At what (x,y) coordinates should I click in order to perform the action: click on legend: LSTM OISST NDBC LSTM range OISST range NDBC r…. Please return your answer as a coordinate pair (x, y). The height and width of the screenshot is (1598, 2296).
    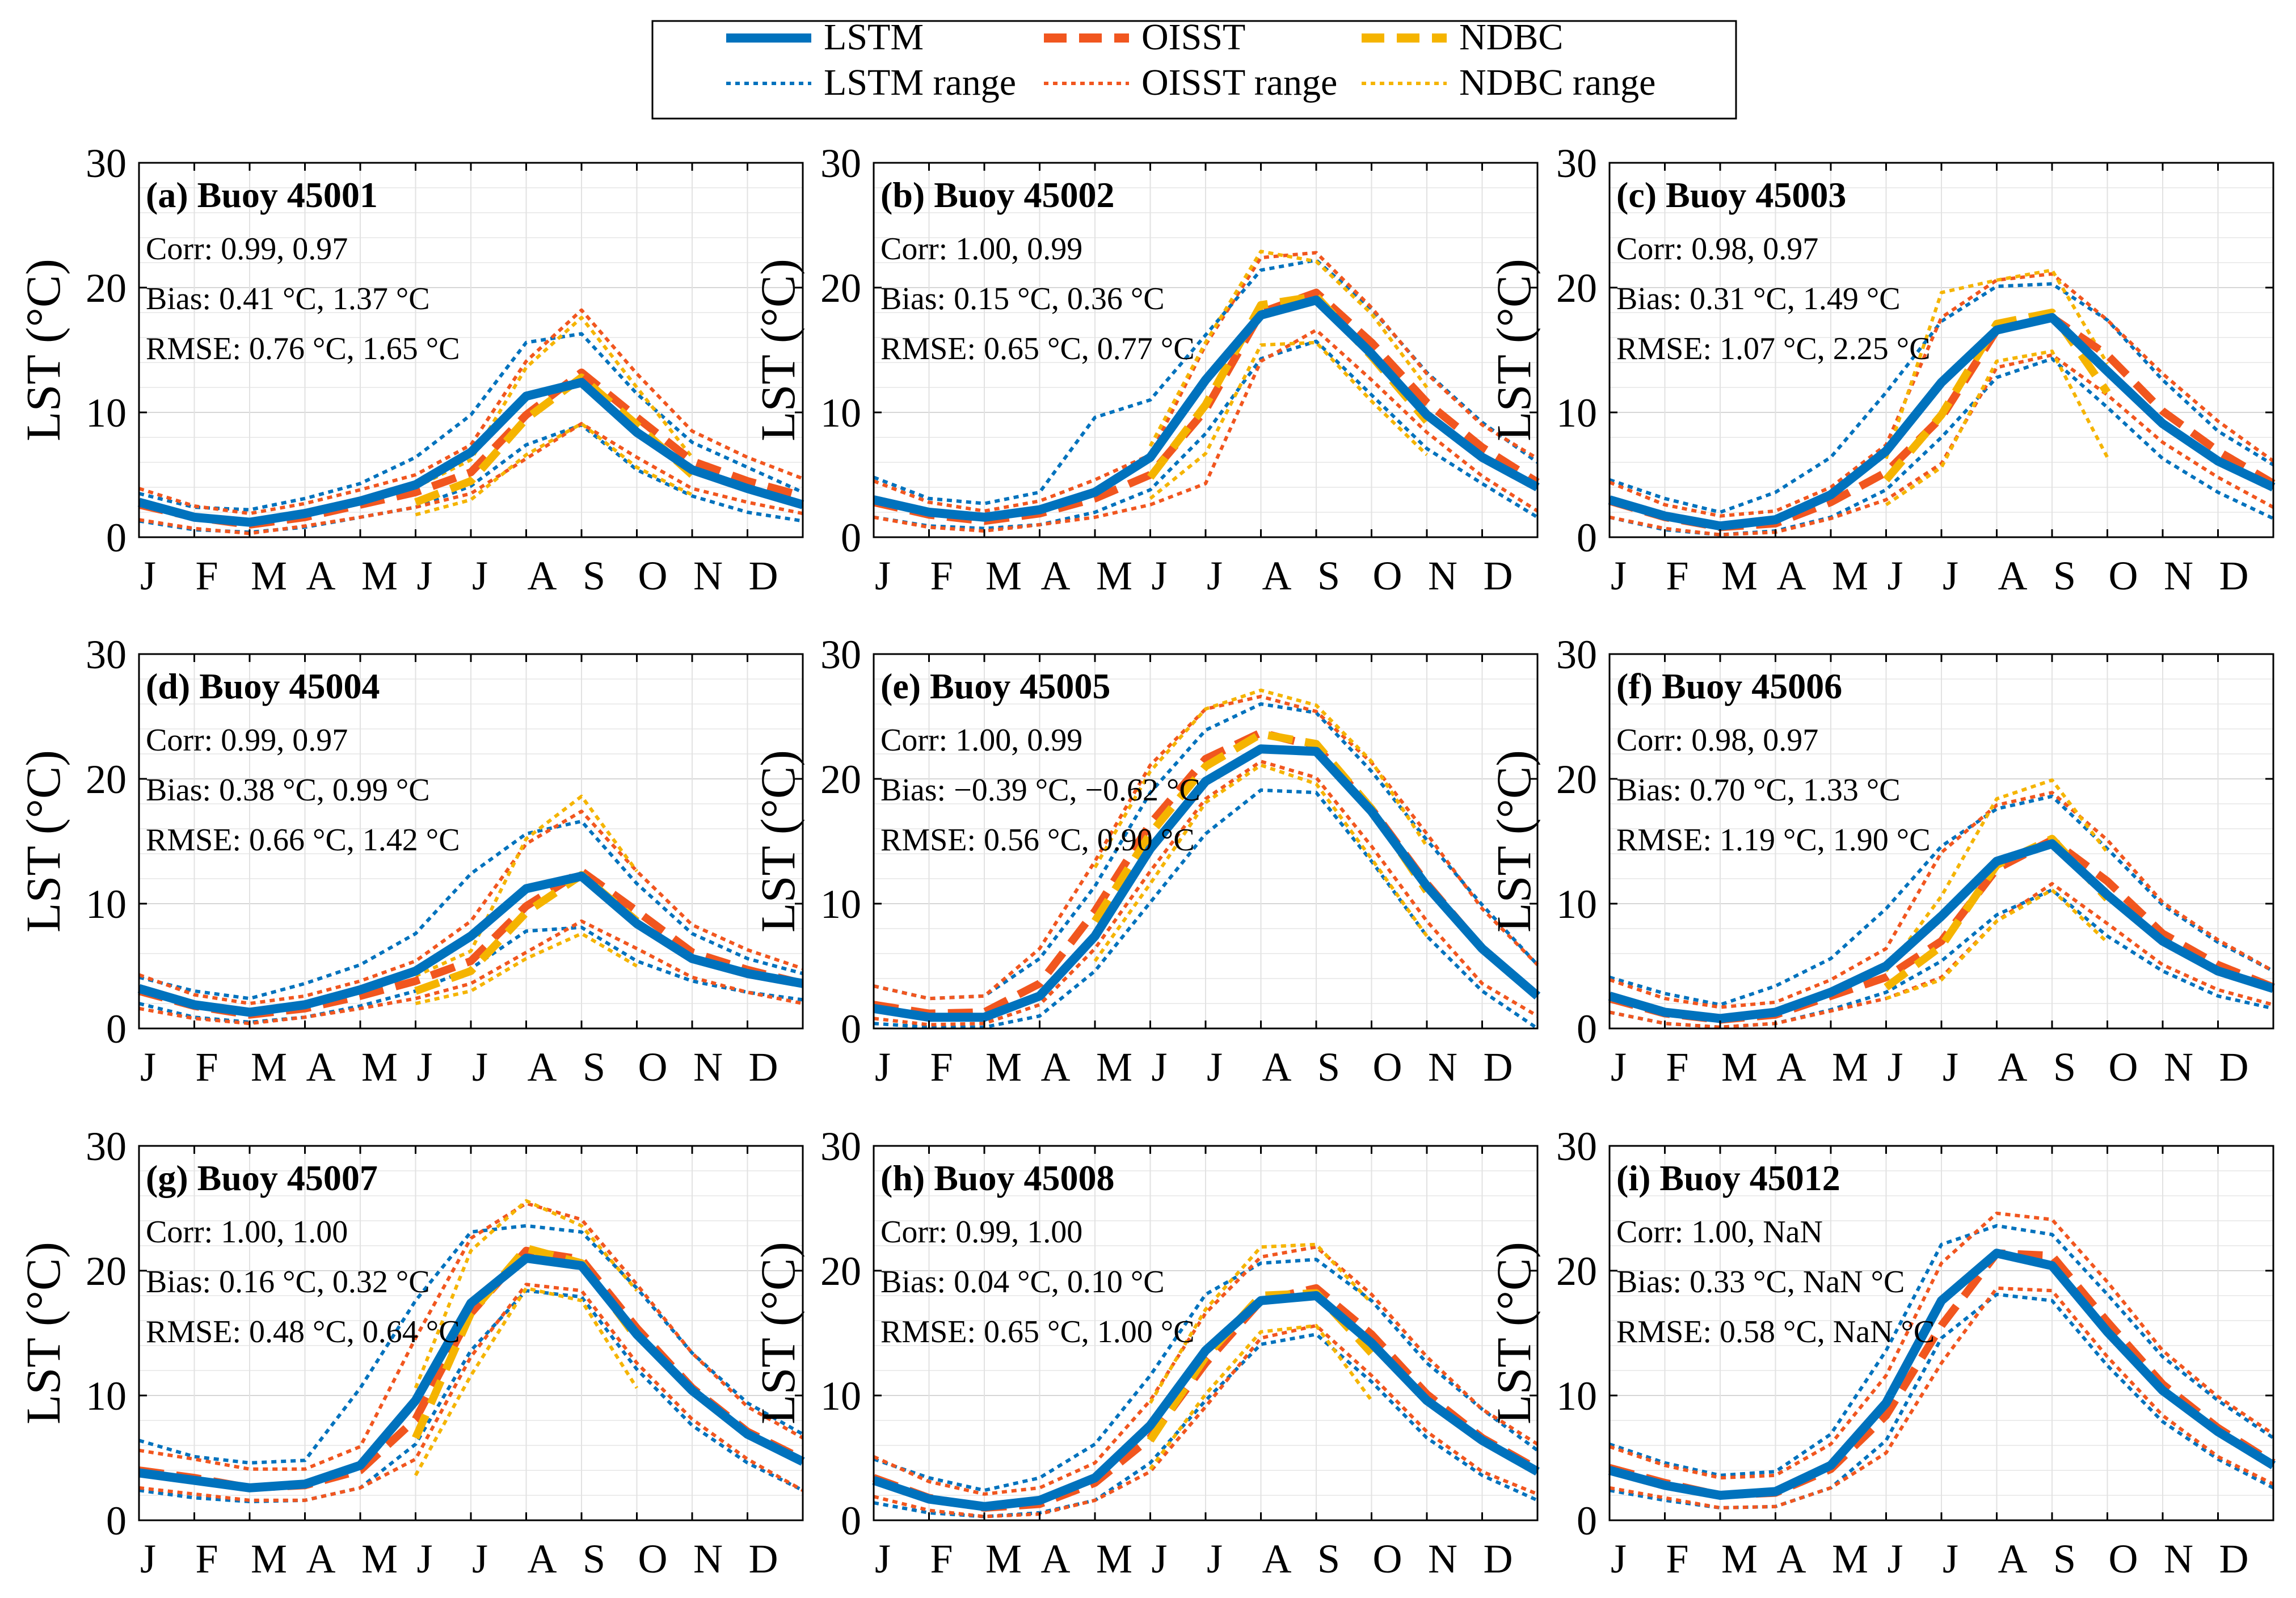
    Looking at the image, I should click on (1194, 68).